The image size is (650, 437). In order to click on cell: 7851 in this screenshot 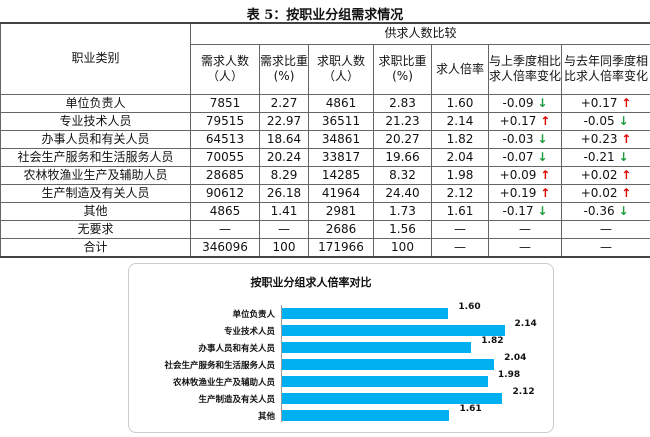, I will do `click(225, 103)`.